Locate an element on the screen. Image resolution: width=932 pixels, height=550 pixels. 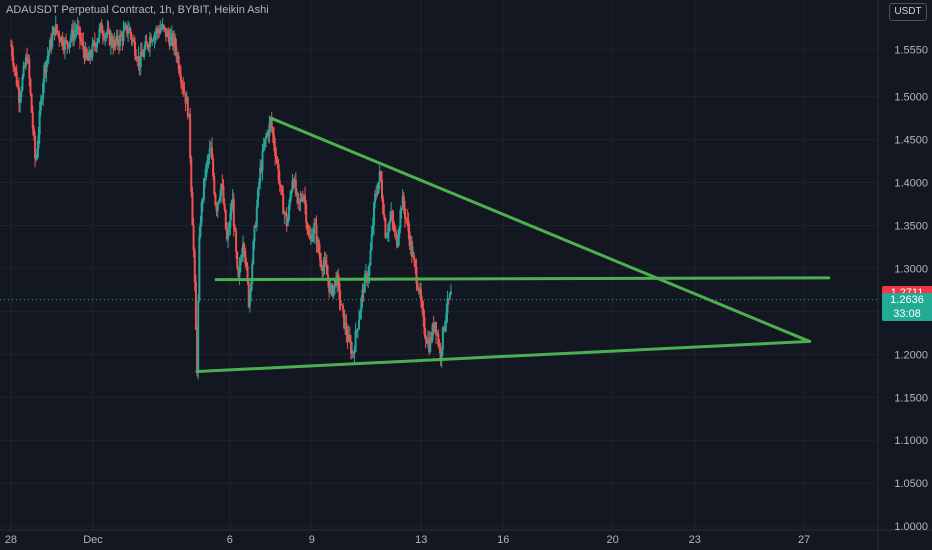
price-tick-label: 1.2000 is located at coordinates (911, 355).